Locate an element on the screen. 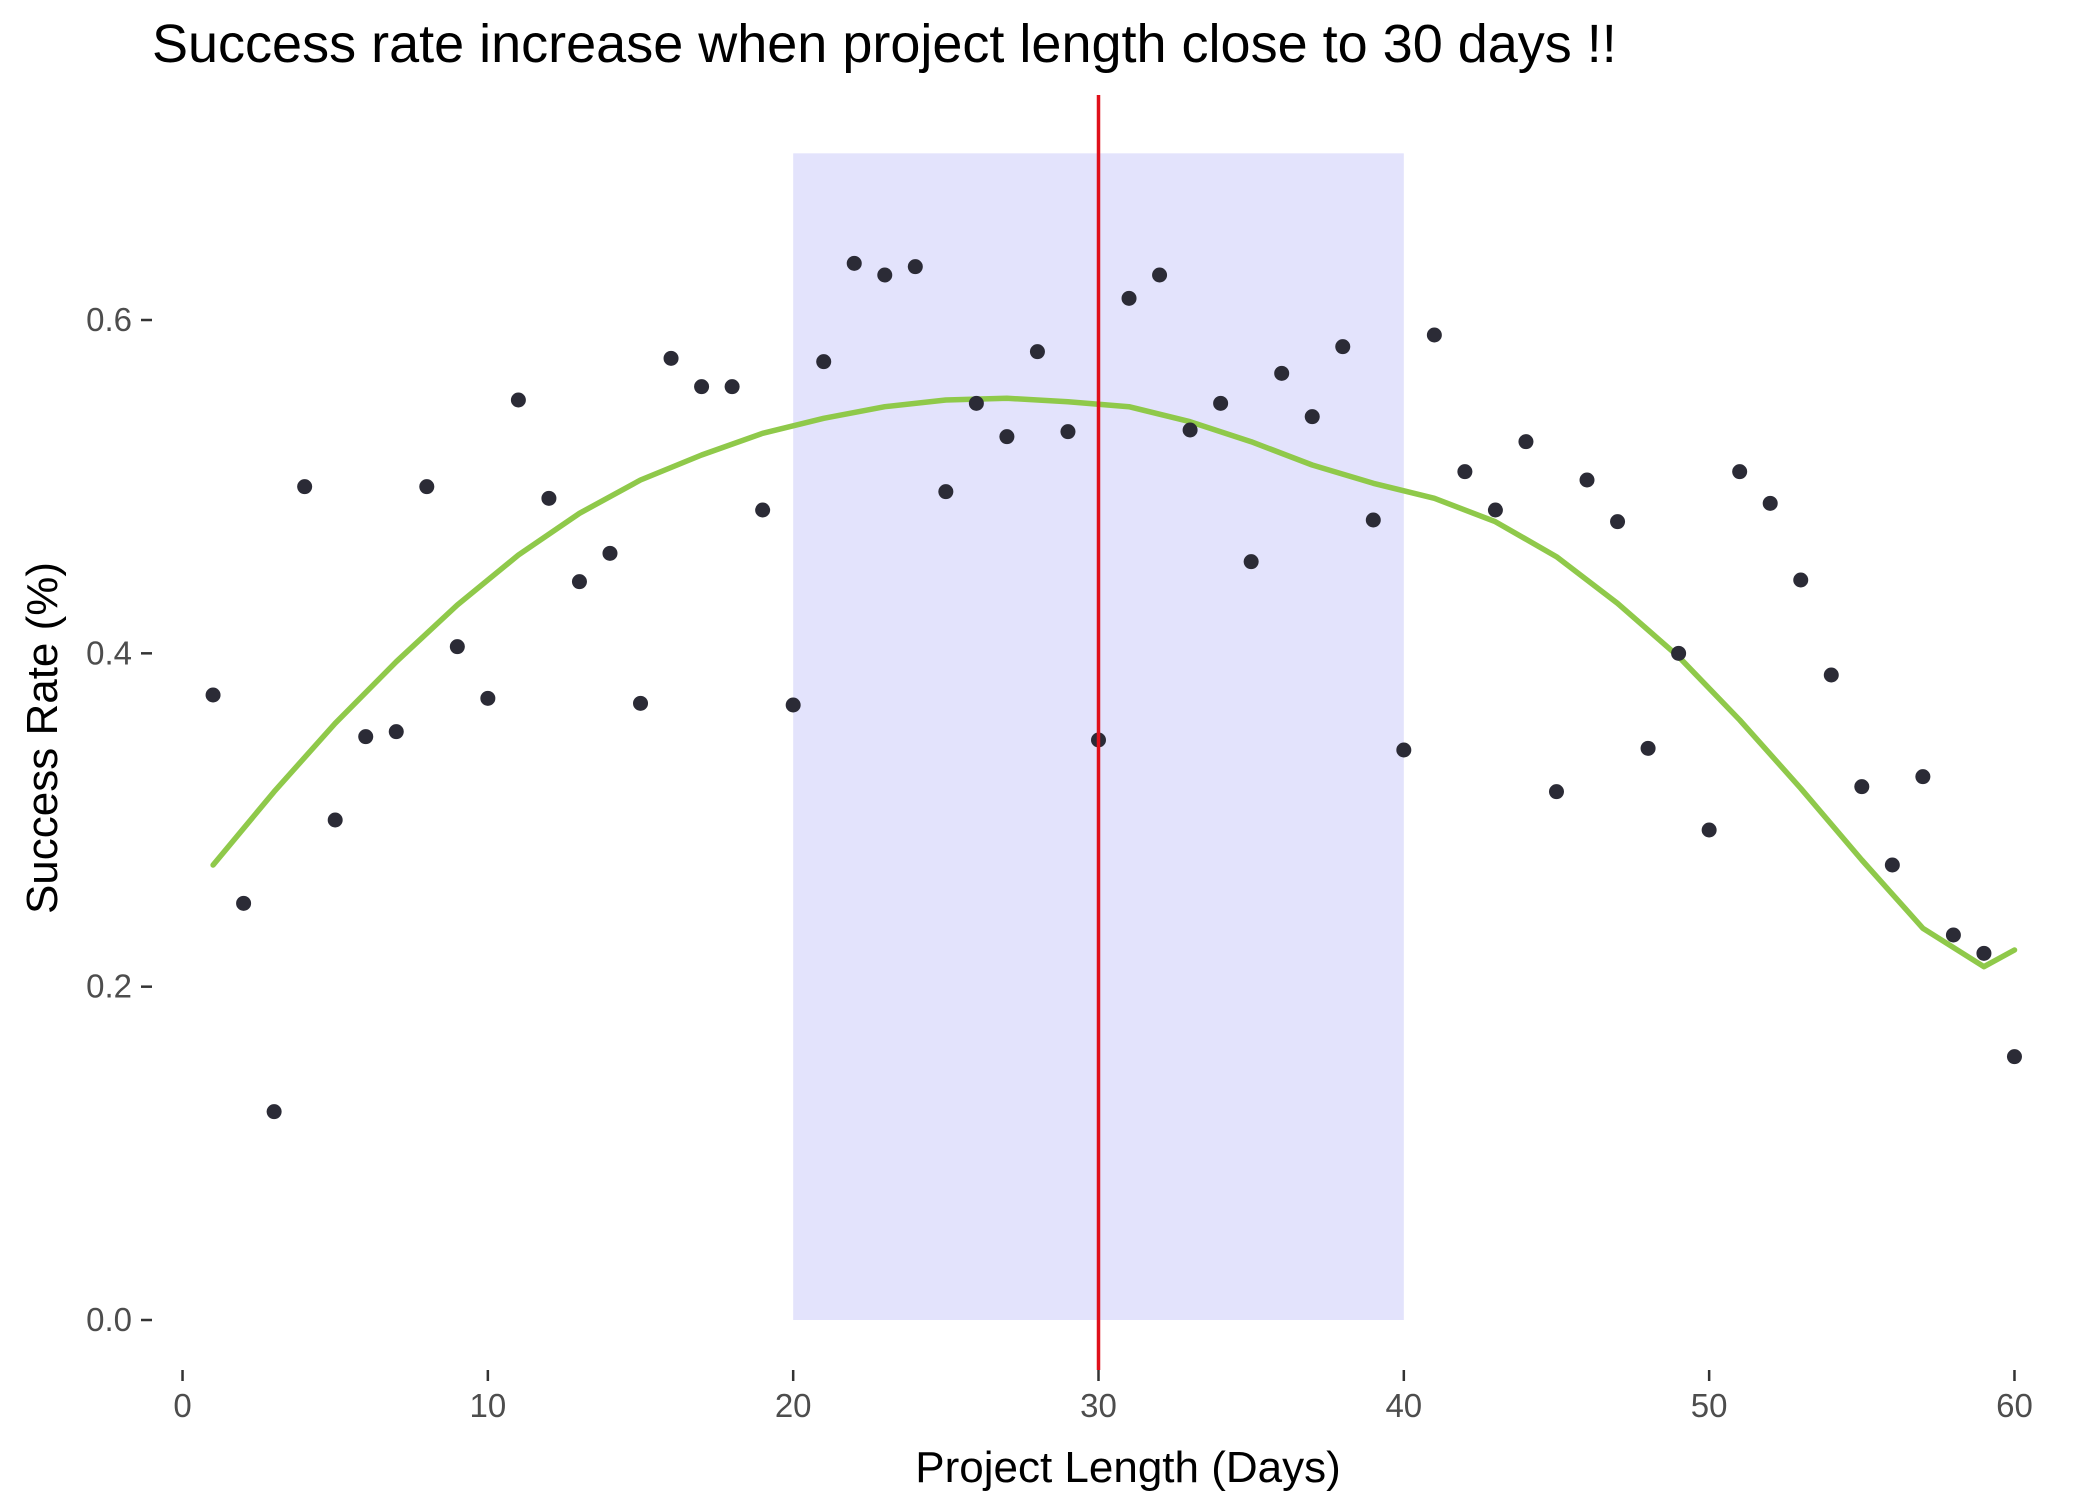  x-axis: 0 10 20 30 40 50 60 is located at coordinates (1103, 1397).